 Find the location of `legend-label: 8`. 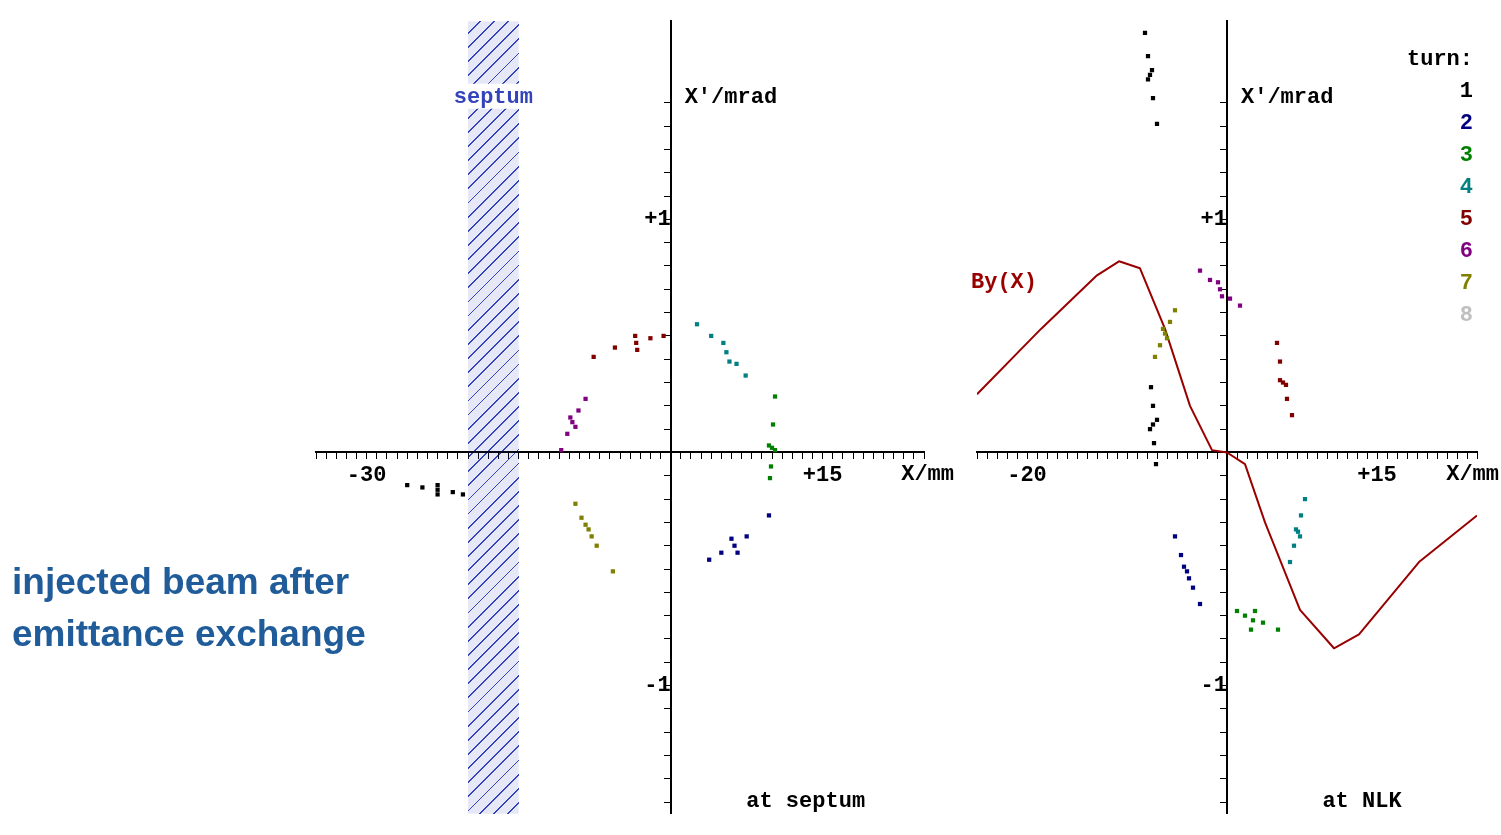

legend-label: 8 is located at coordinates (1465, 316).